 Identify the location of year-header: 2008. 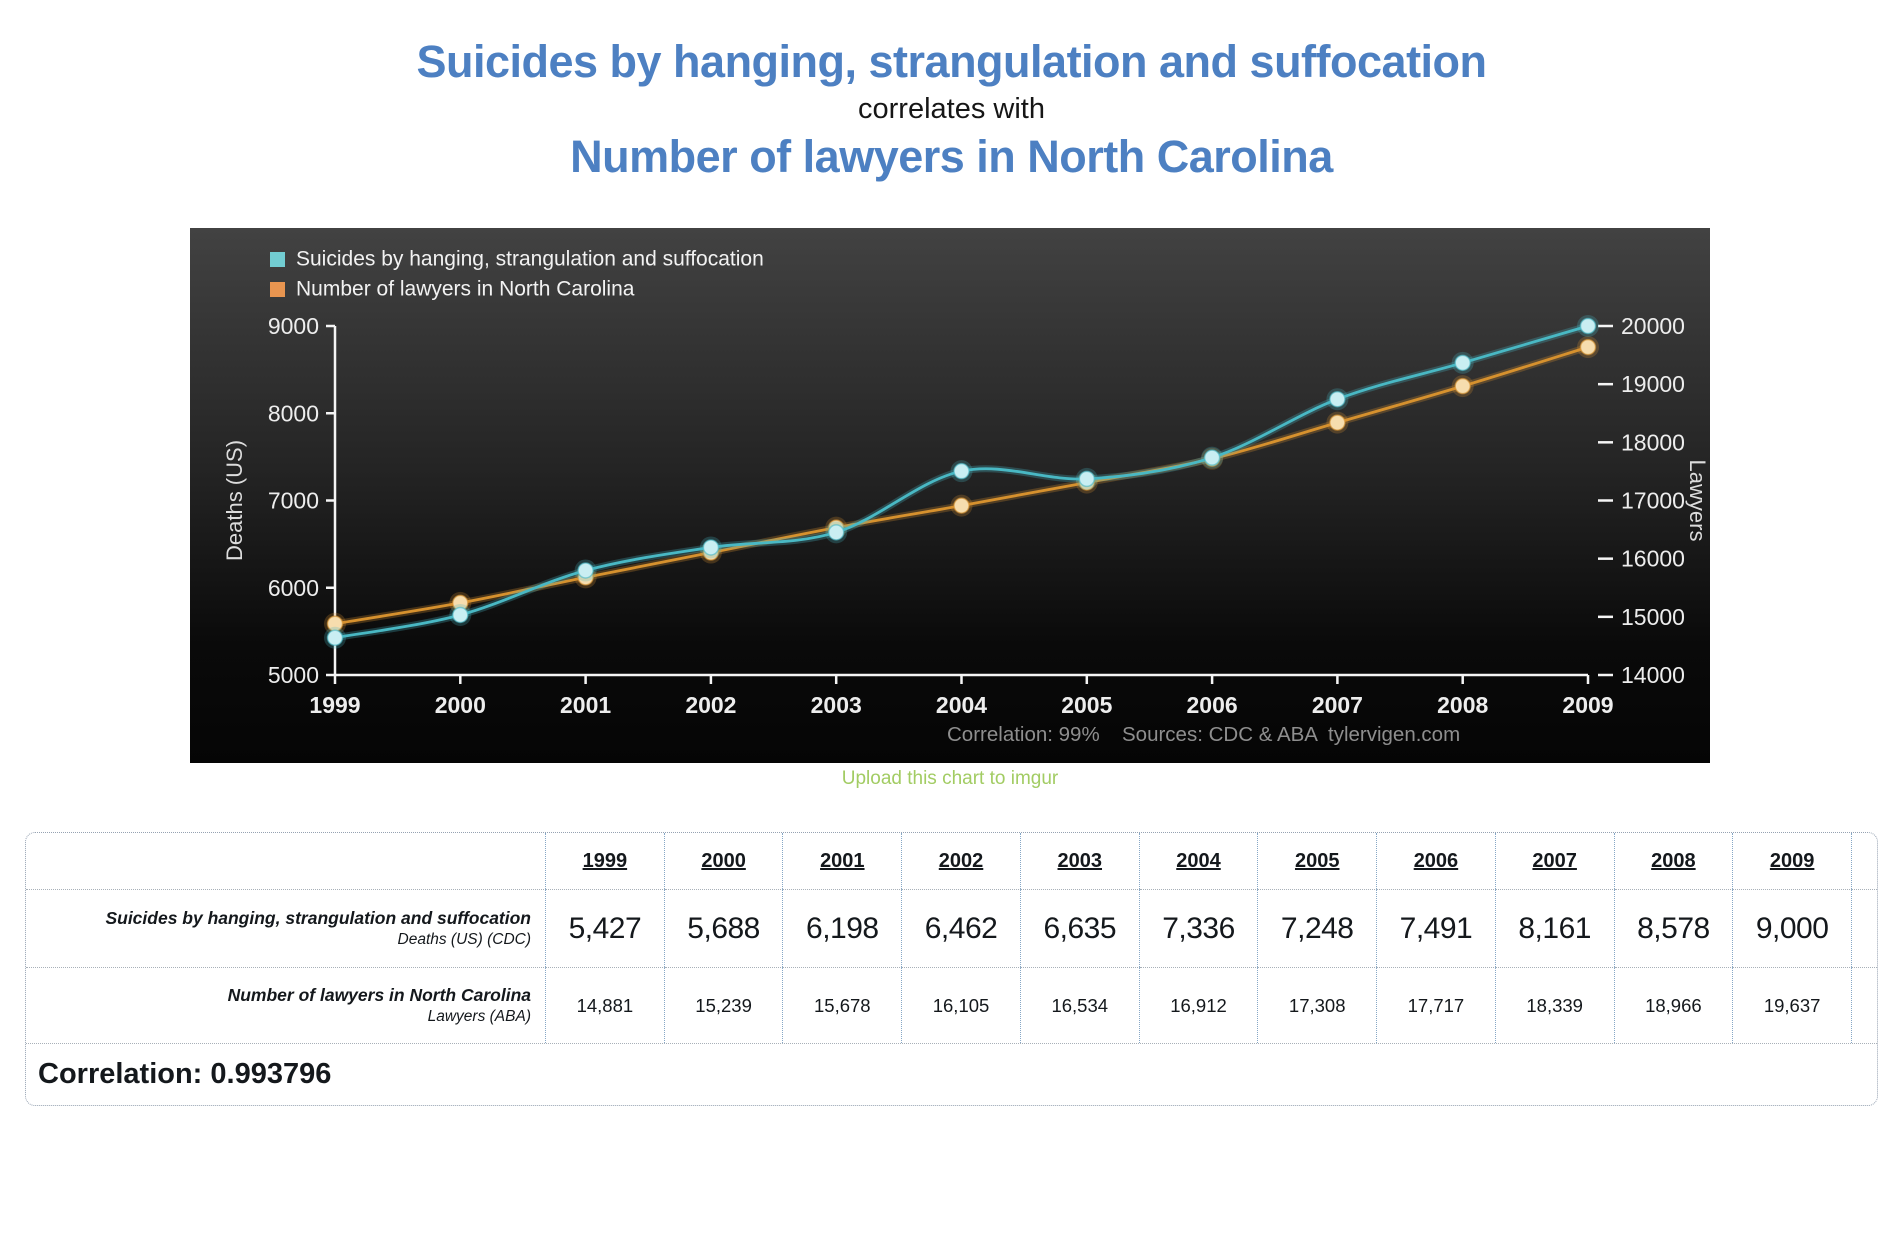
(1674, 861).